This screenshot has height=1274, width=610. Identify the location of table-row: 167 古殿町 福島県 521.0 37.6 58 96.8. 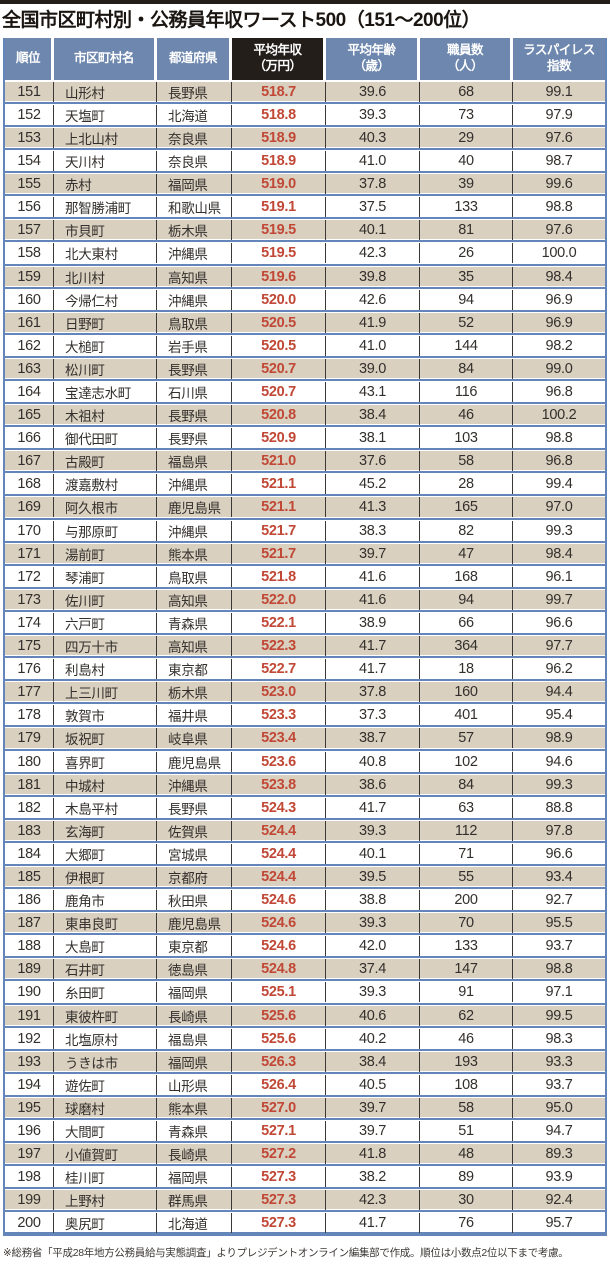
(305, 461).